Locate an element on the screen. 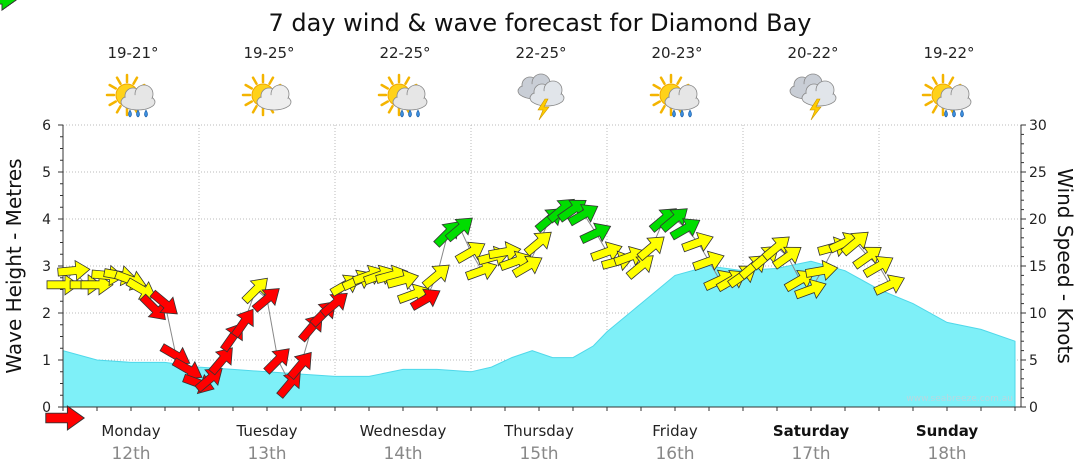 This screenshot has height=475, width=1080. day-name-label: Saturday is located at coordinates (811, 431).